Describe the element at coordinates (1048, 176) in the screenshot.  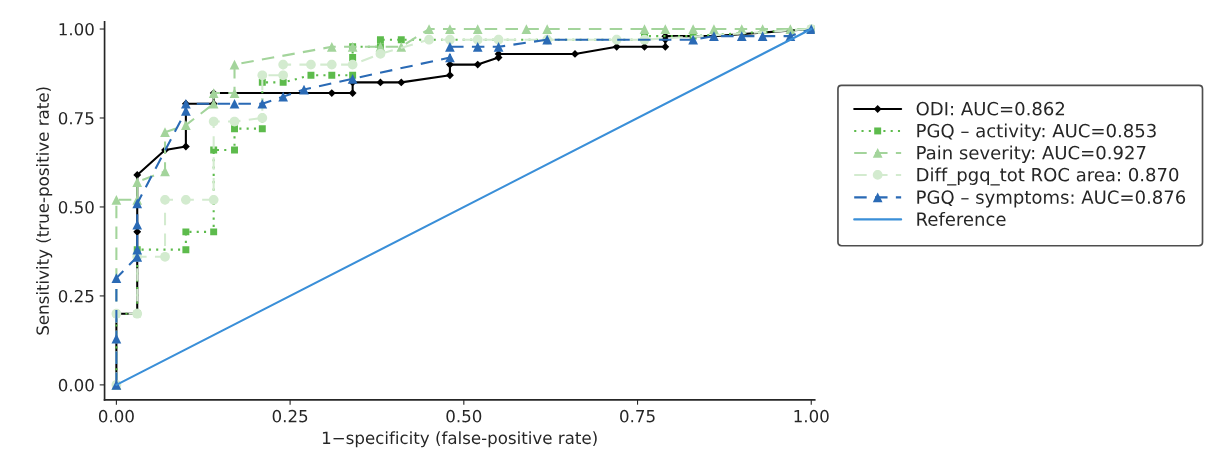
I see `legend-label: Diff_pgq_tot ROC area: 0.870` at that location.